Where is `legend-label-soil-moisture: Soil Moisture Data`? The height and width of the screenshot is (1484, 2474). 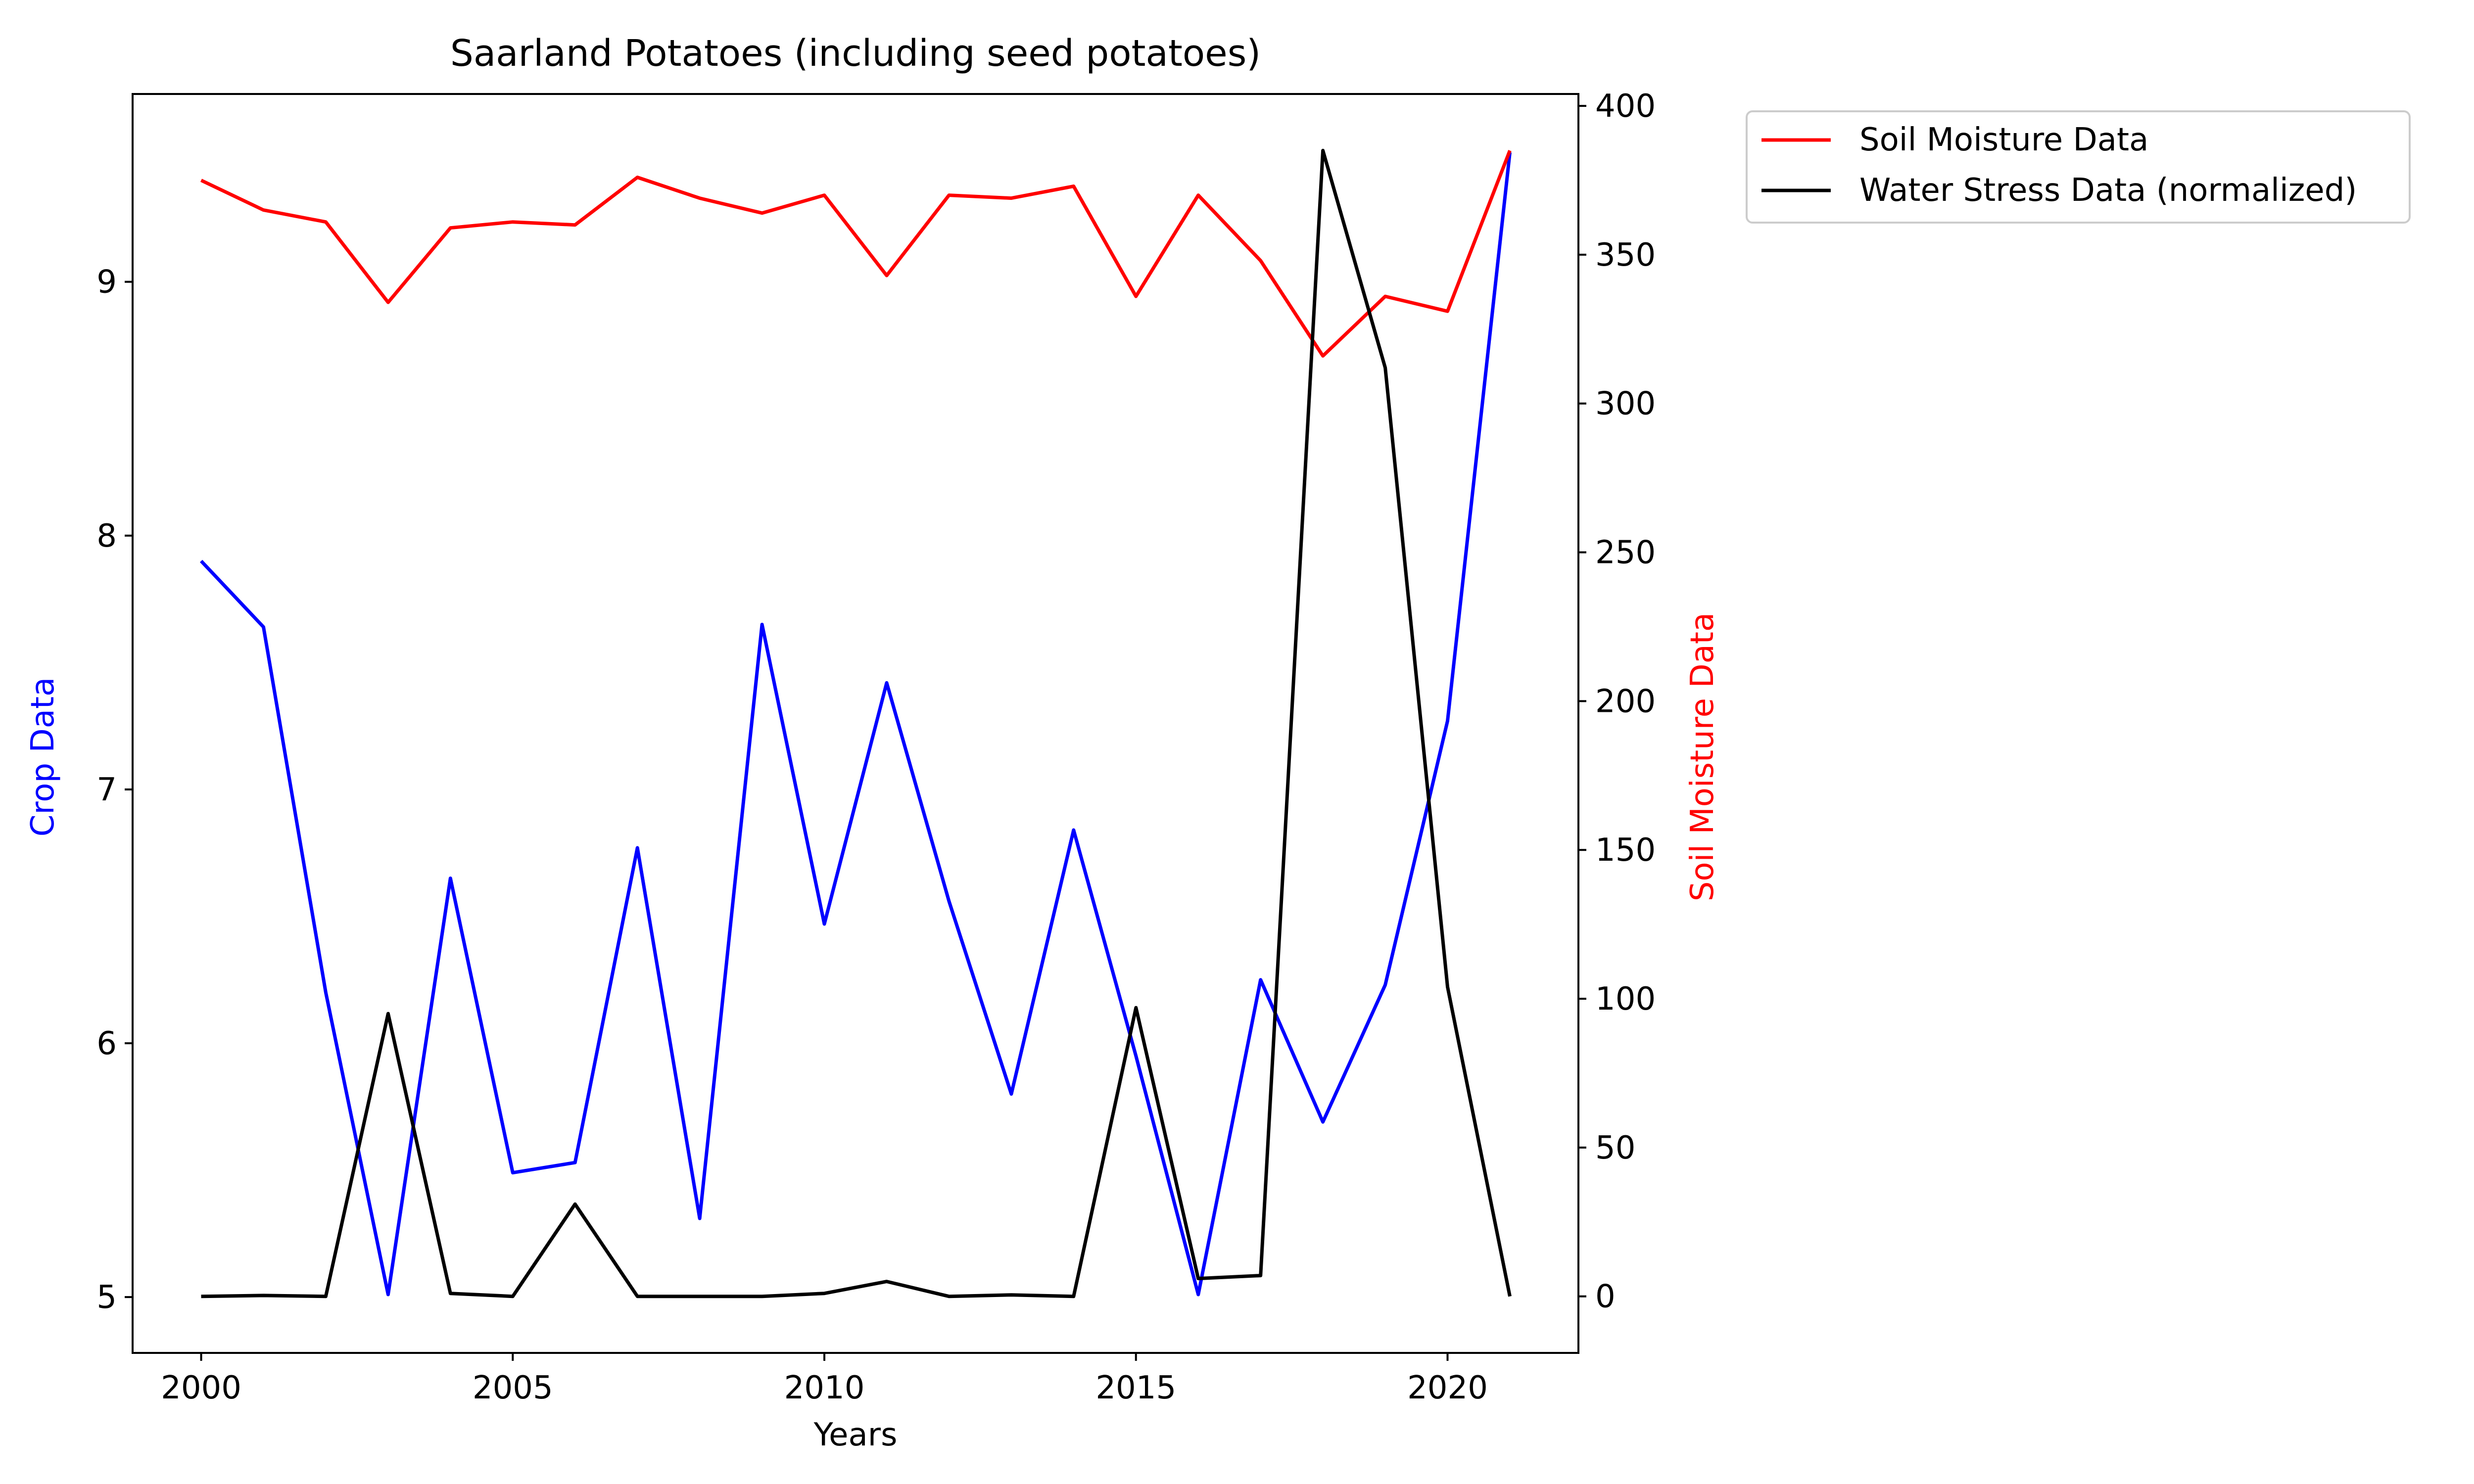 legend-label-soil-moisture: Soil Moisture Data is located at coordinates (2004, 140).